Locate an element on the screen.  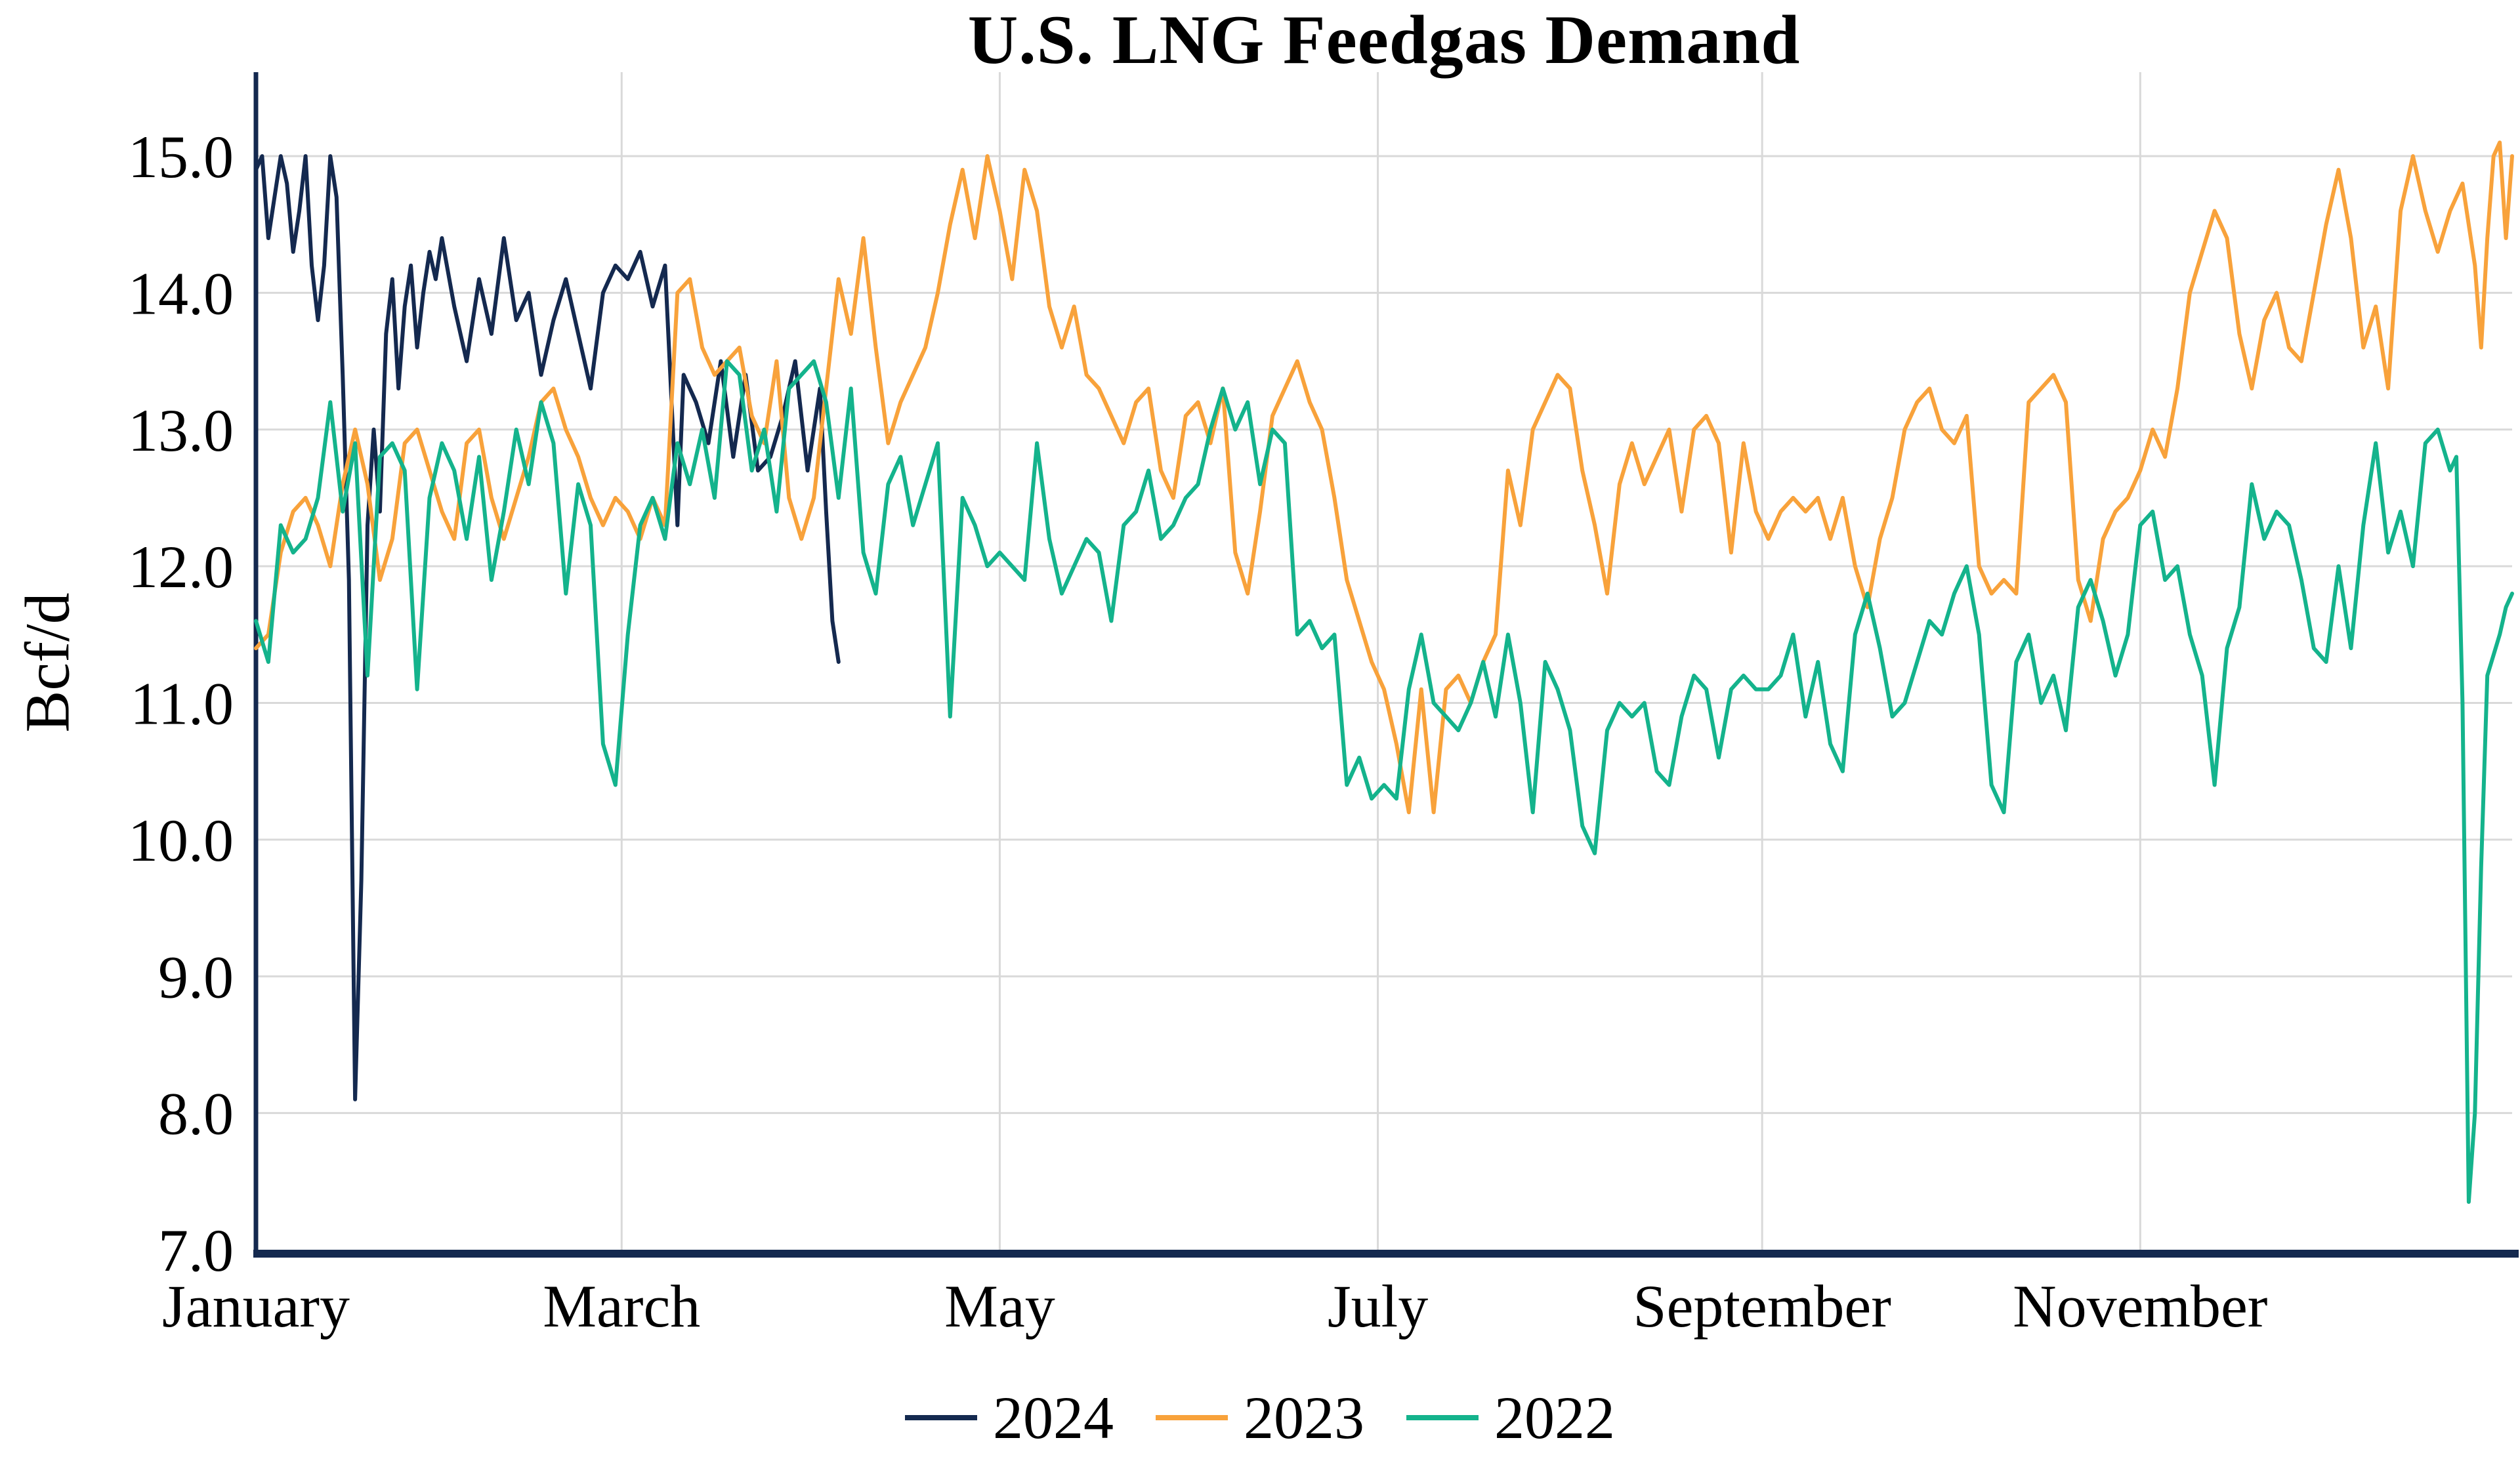
legend-item-2023: 2023 is located at coordinates (1260, 1417).